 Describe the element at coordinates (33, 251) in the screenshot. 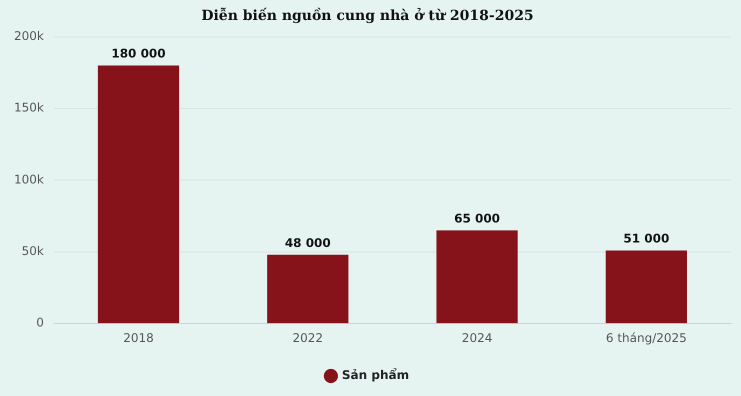

I see `y-tick-label: 50k` at that location.